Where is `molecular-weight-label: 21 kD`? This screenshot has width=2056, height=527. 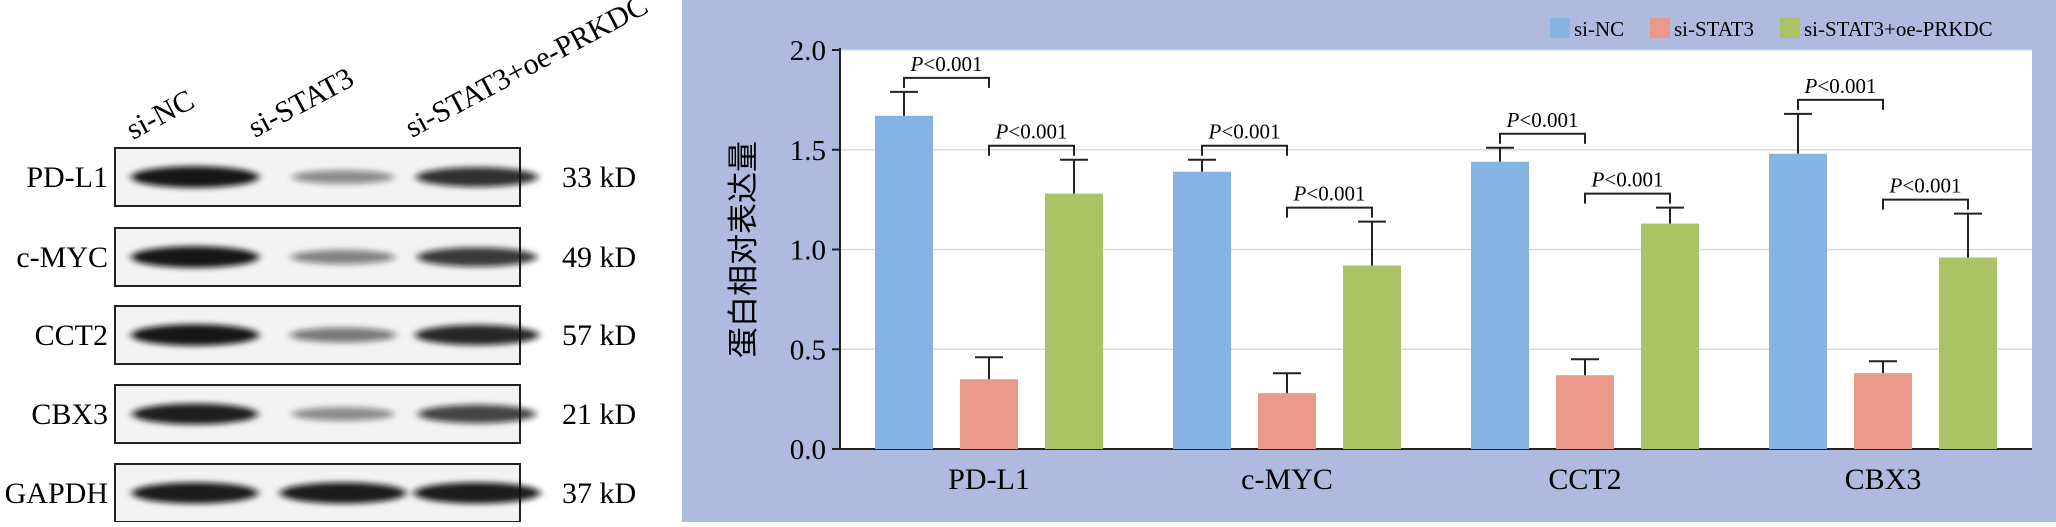 molecular-weight-label: 21 kD is located at coordinates (599, 414).